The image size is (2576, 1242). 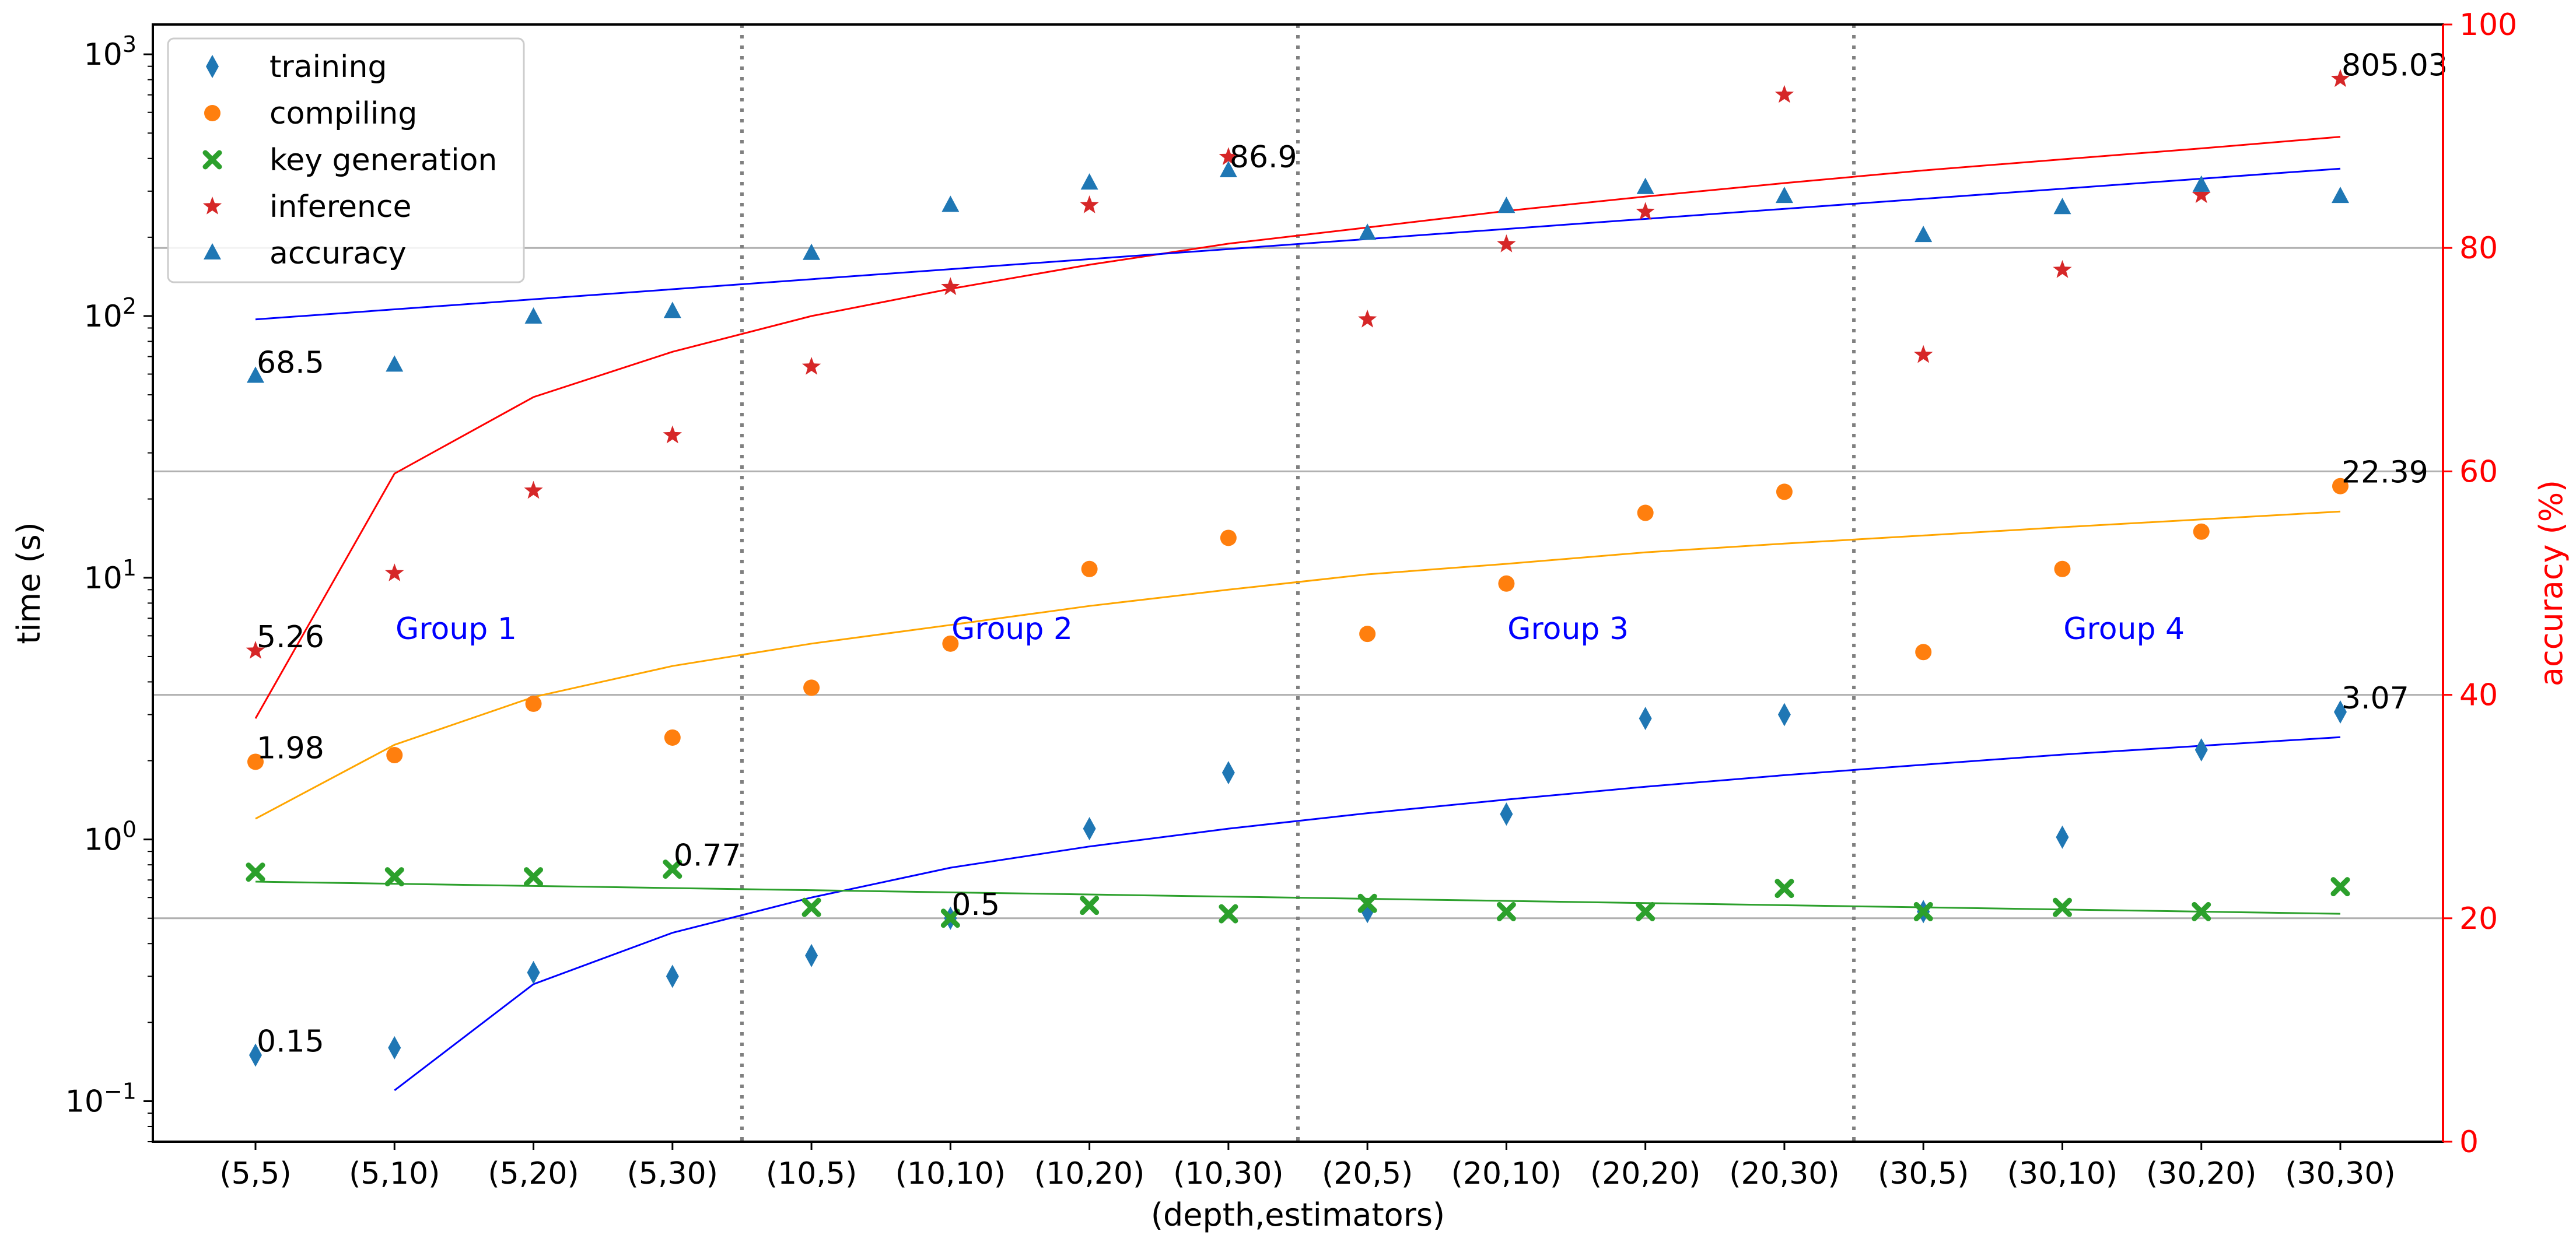 What do you see at coordinates (343, 113) in the screenshot?
I see `legend-entry: compiling` at bounding box center [343, 113].